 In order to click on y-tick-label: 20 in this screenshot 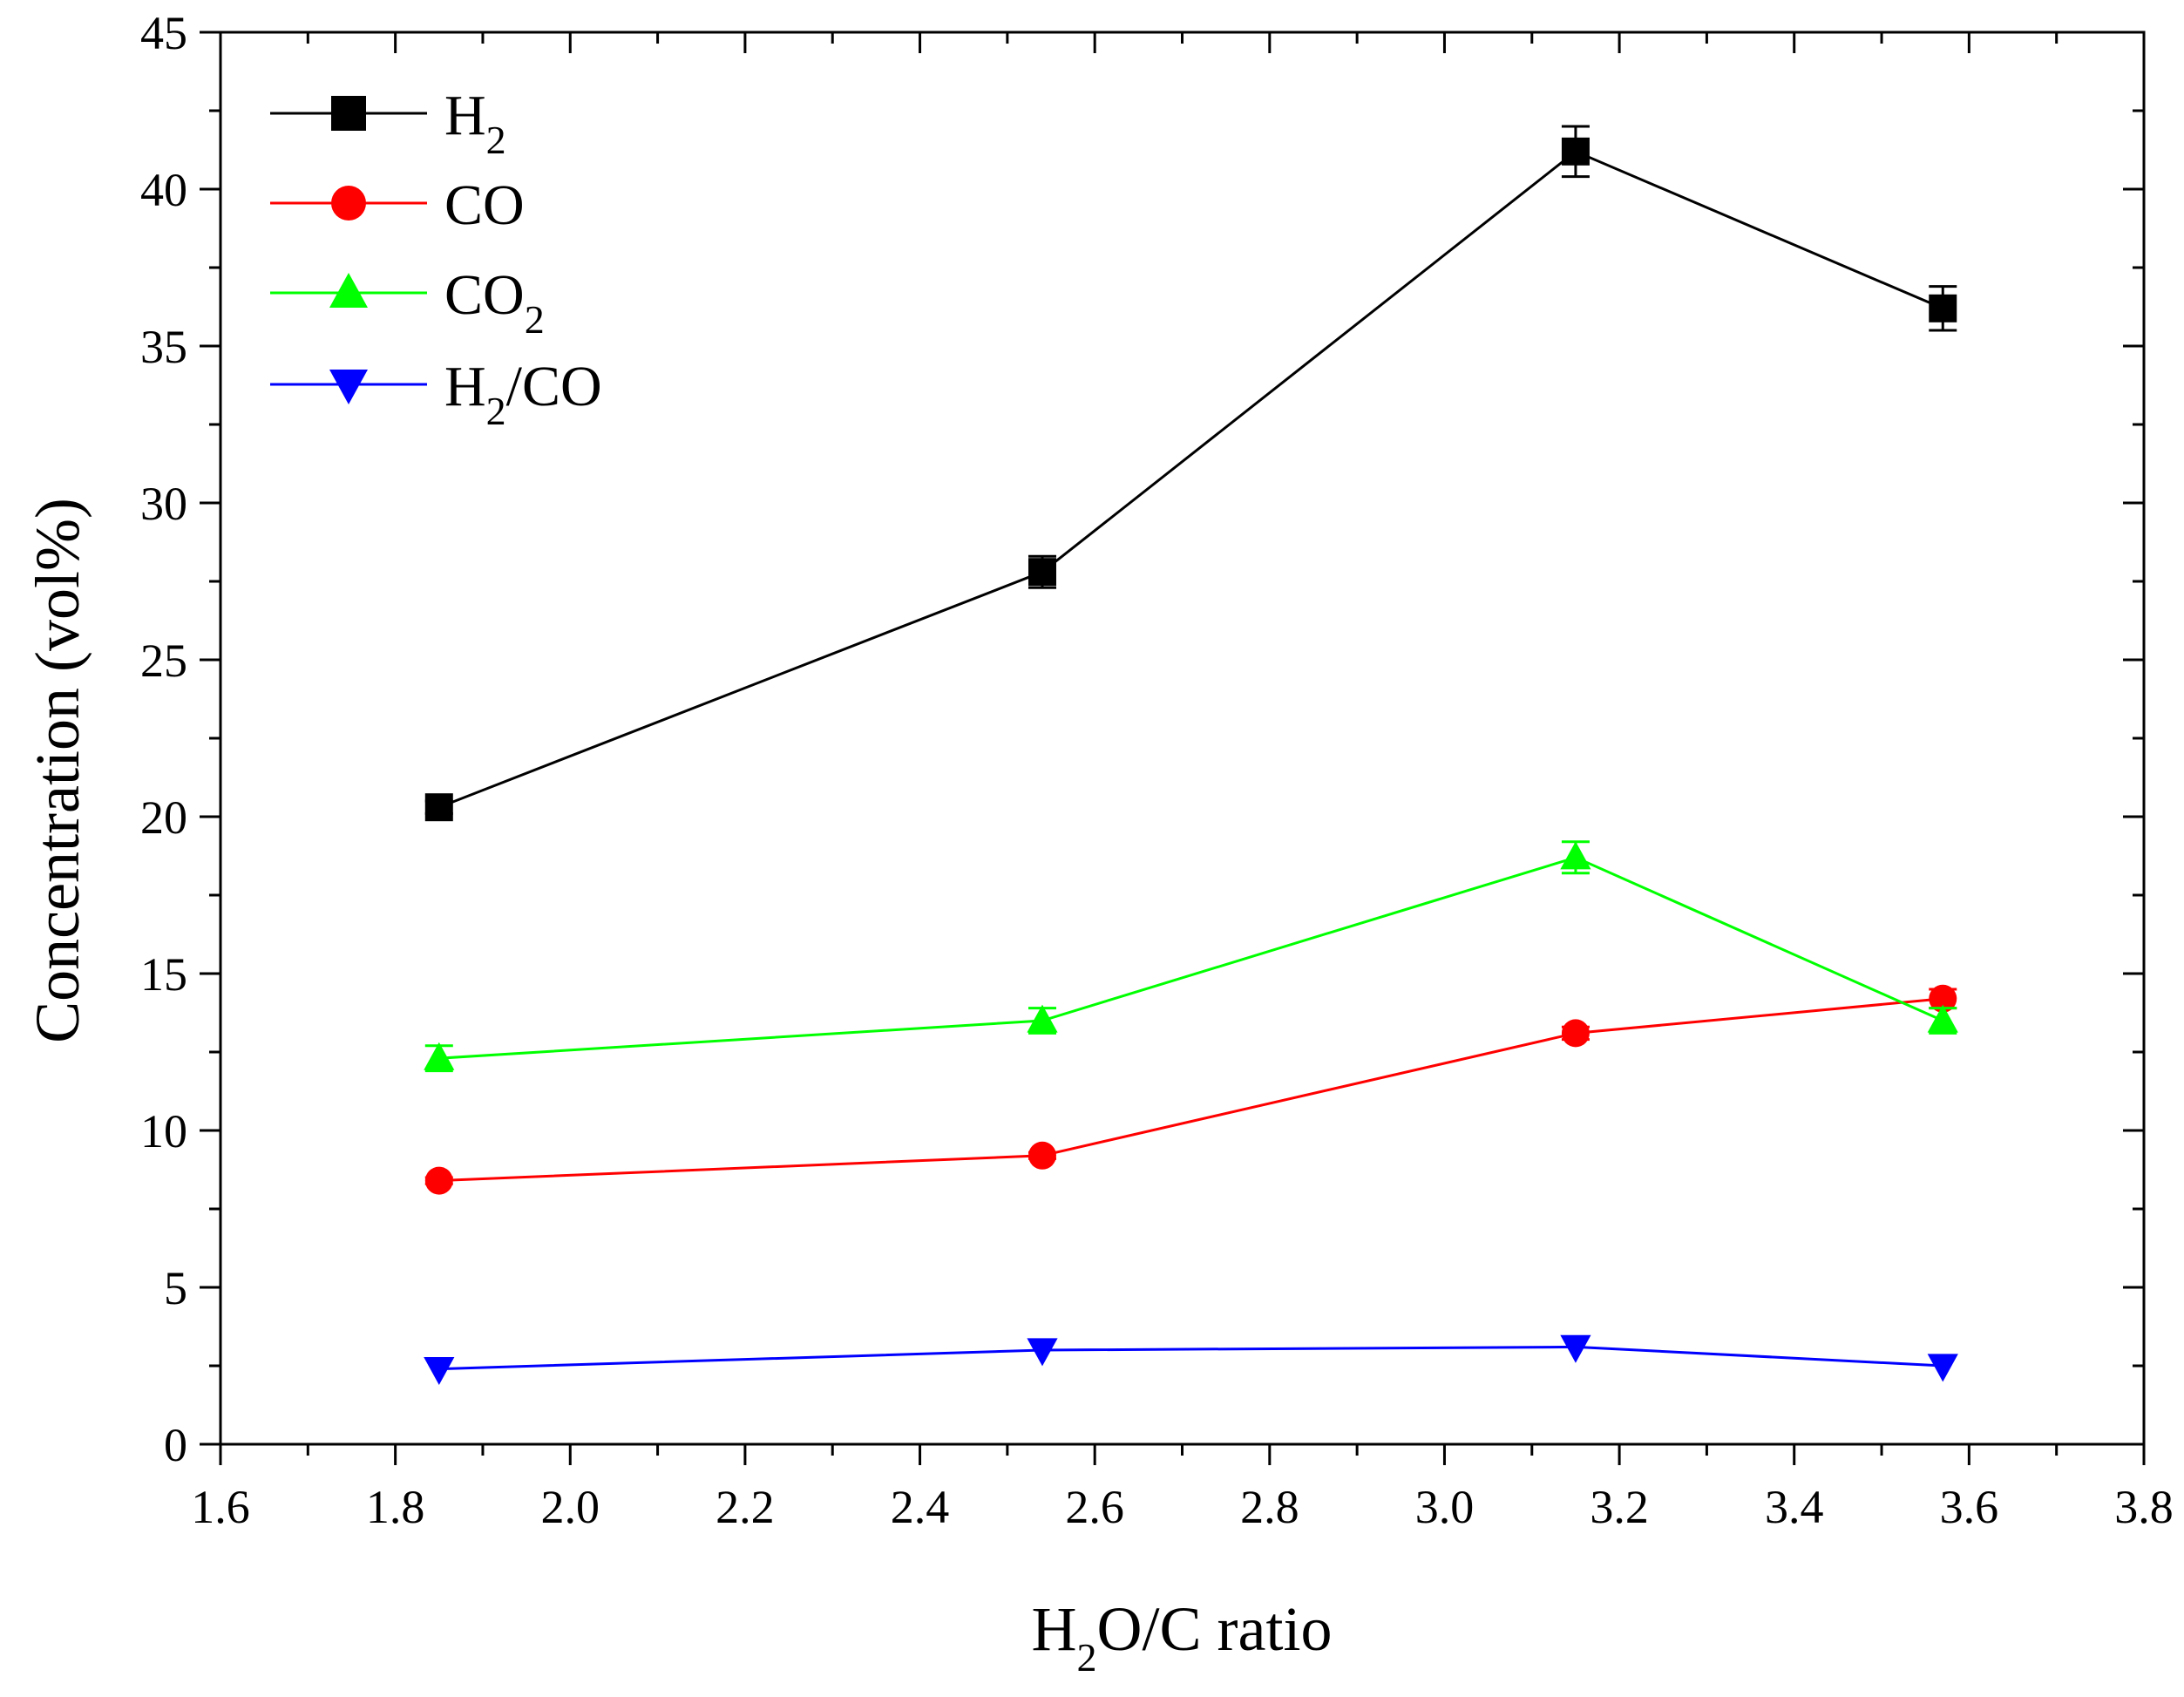, I will do `click(163, 817)`.